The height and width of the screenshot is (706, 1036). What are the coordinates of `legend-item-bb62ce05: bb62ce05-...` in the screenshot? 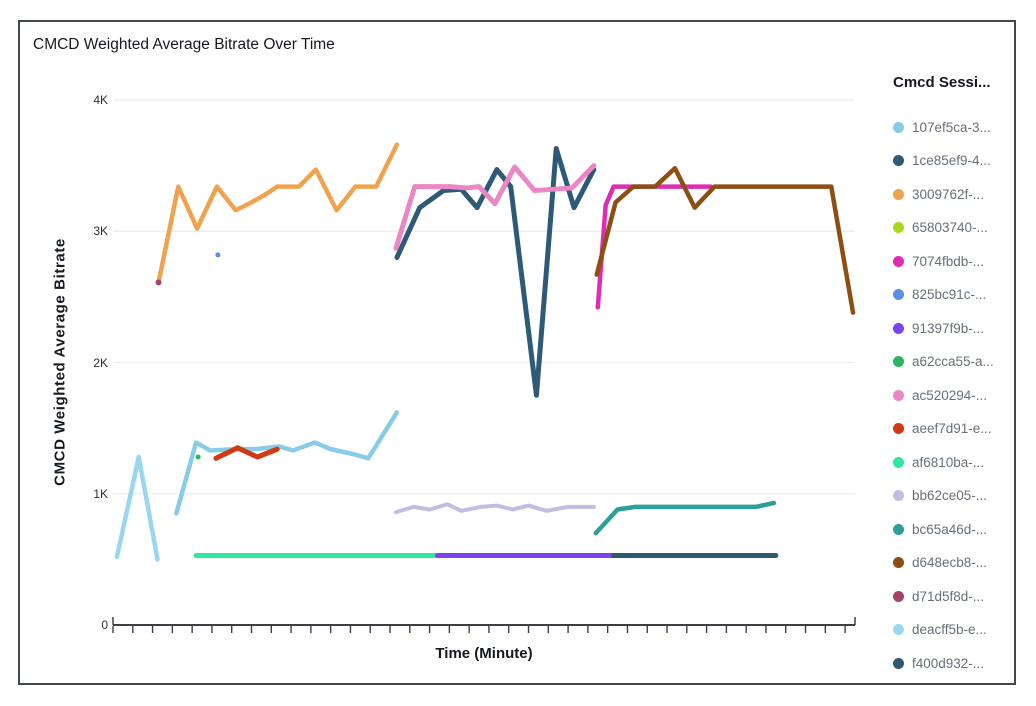 It's located at (954, 496).